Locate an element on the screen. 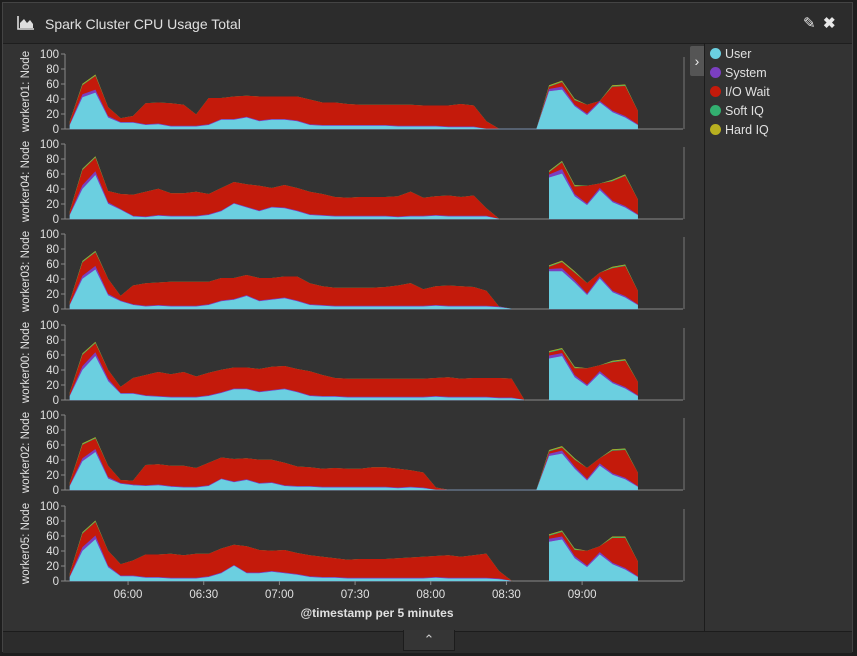 This screenshot has height=656, width=857. expand-chevron-icon: ⌃ is located at coordinates (429, 640).